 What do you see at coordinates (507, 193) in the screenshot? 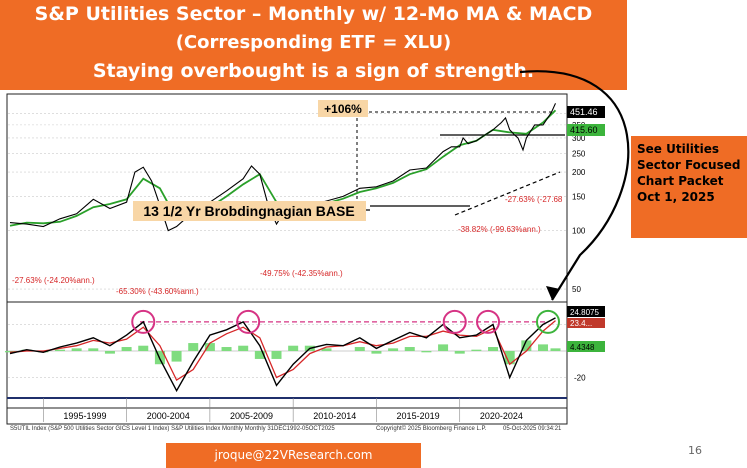
I see `trendline-dashed` at bounding box center [507, 193].